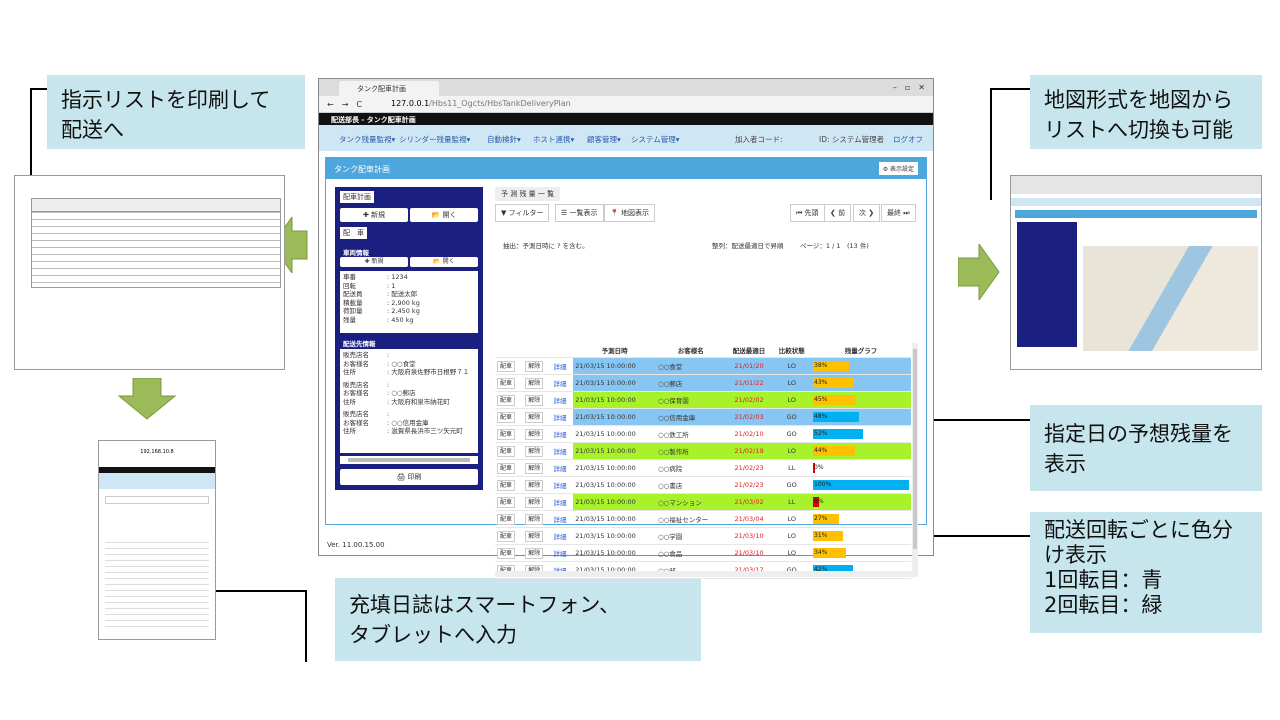 The height and width of the screenshot is (720, 1280). I want to click on browser-tab: タンク配車計画, so click(389, 88).